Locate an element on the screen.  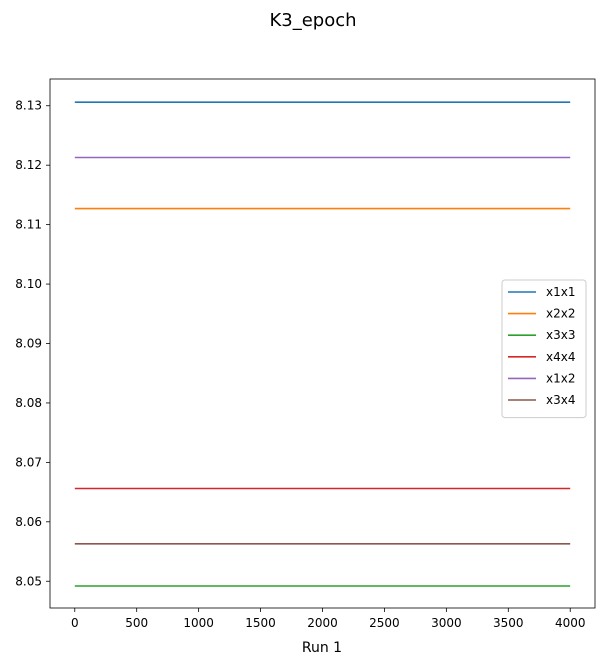
legend-label-x3x4: x3x4 is located at coordinates (560, 400).